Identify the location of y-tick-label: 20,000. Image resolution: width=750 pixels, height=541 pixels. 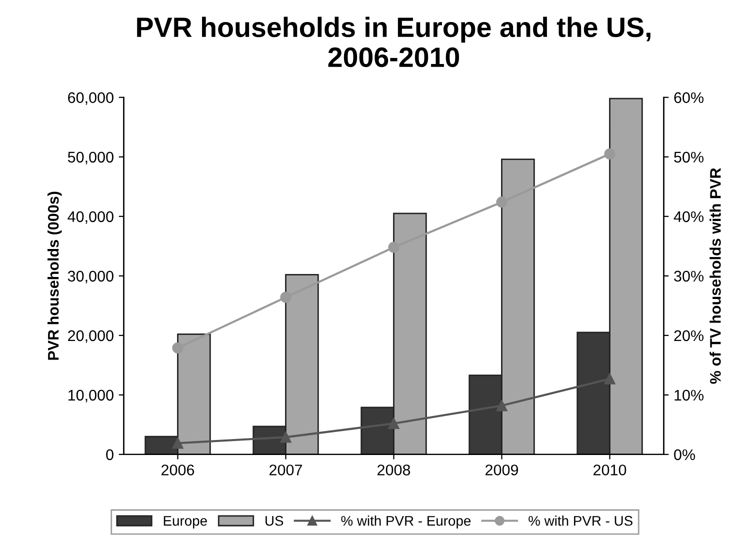
(91, 336).